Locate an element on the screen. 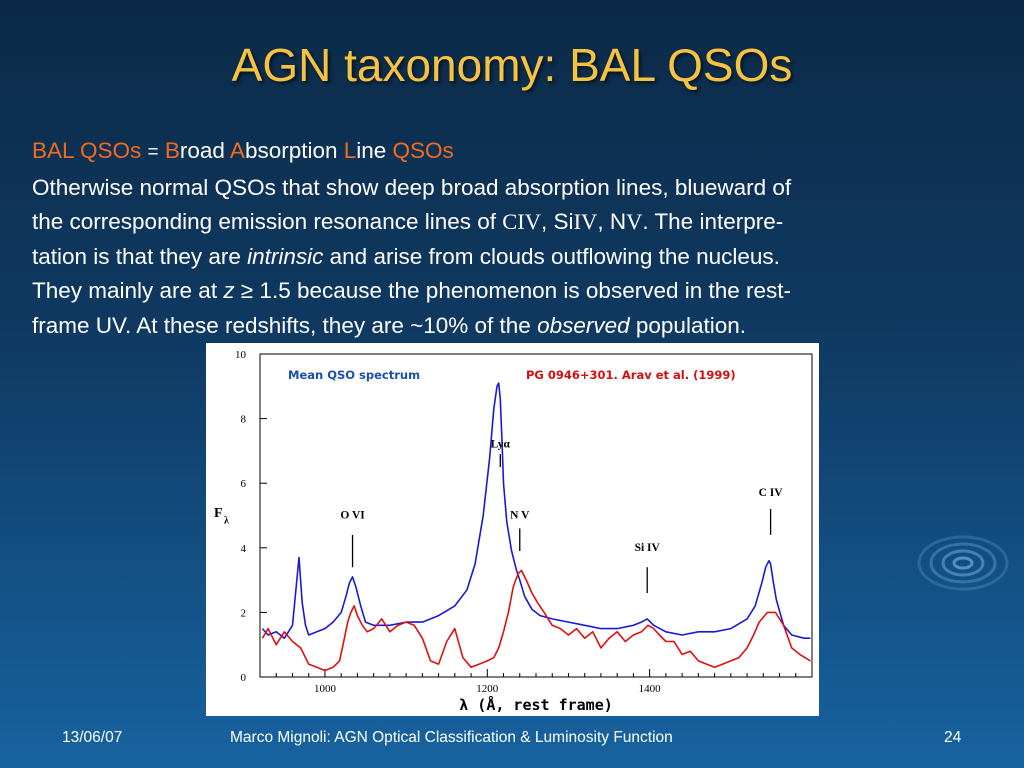 Image resolution: width=1024 pixels, height=768 pixels. emphasis-z: z is located at coordinates (229, 290).